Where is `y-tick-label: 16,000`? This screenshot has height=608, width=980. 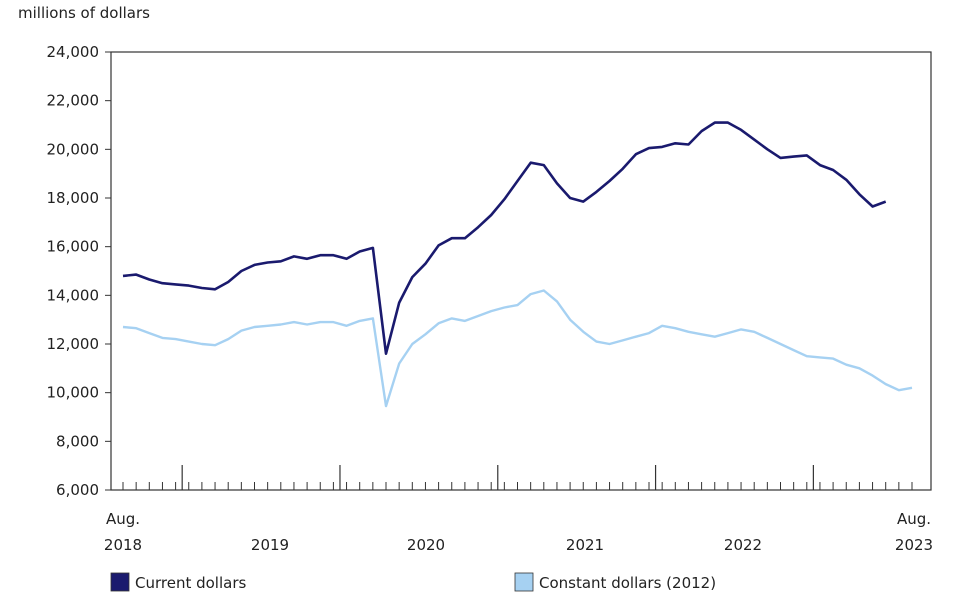 y-tick-label: 16,000 is located at coordinates (73, 247).